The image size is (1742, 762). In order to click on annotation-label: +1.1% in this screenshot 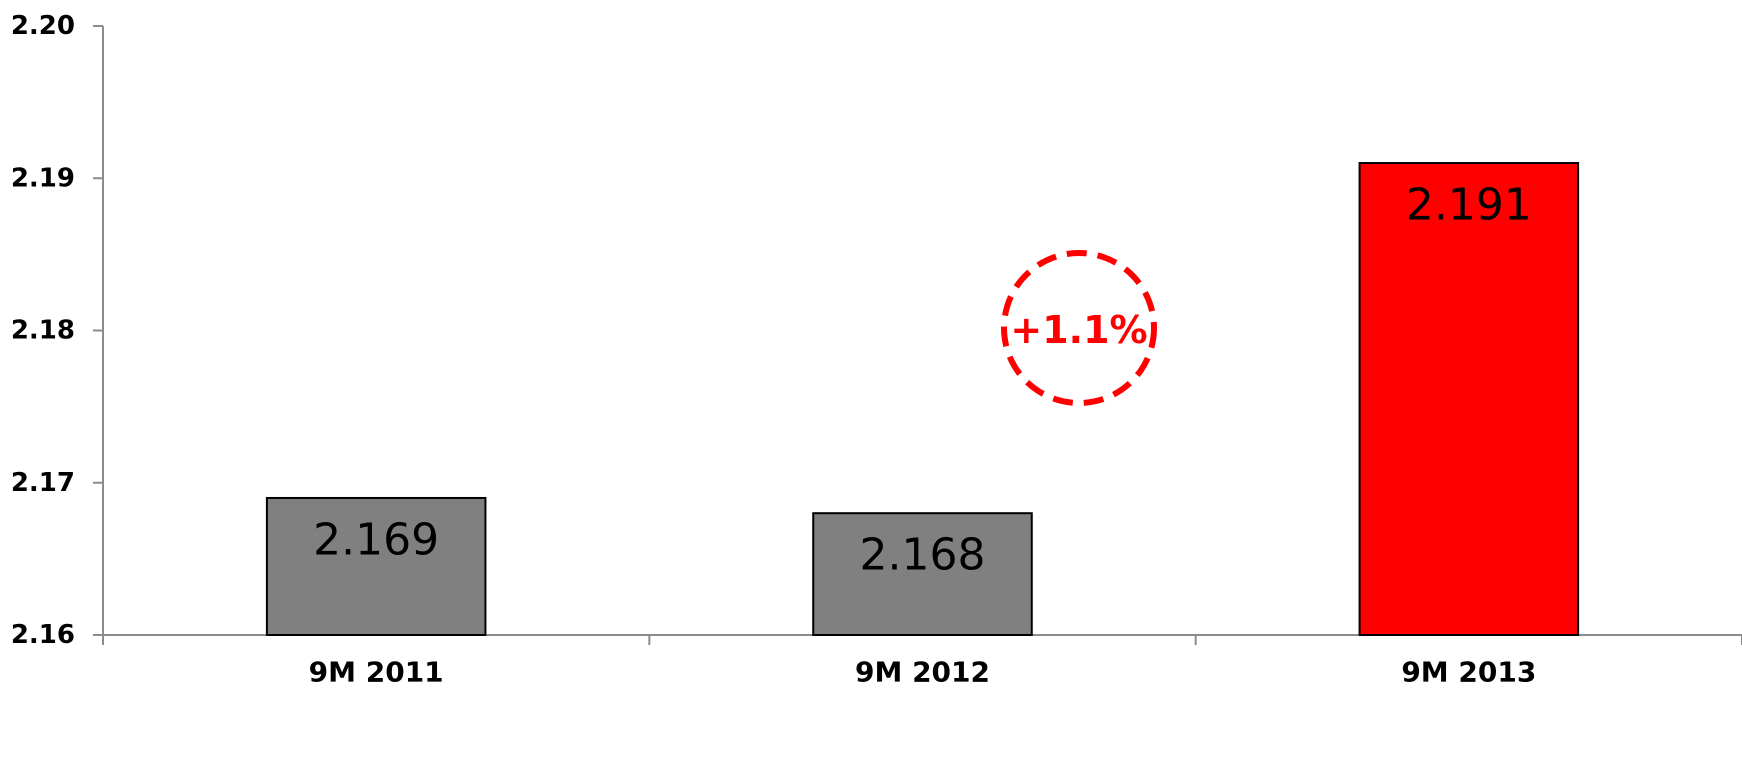, I will do `click(1078, 330)`.